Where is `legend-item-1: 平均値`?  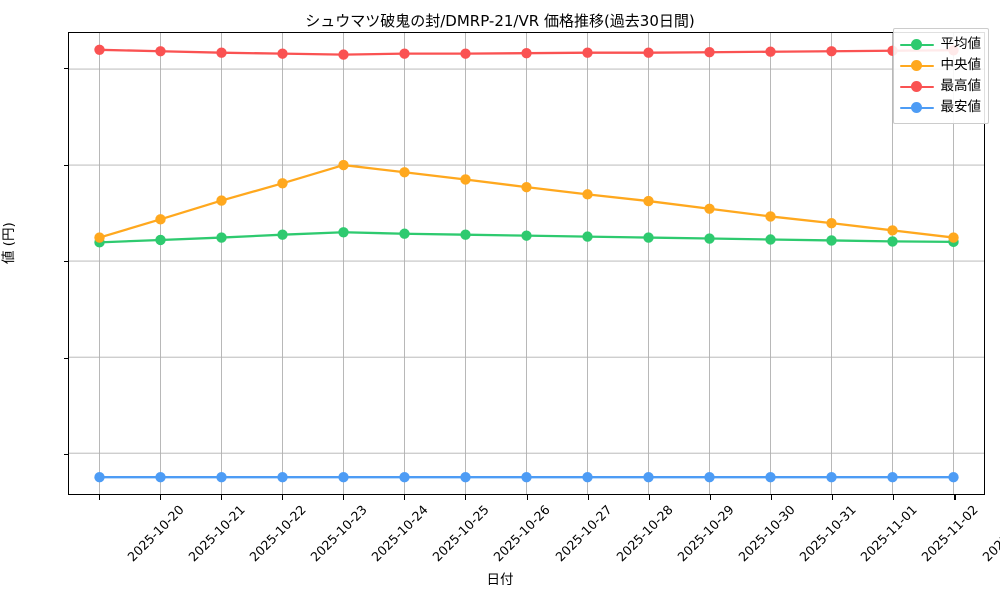 legend-item-1: 平均値 is located at coordinates (940, 44).